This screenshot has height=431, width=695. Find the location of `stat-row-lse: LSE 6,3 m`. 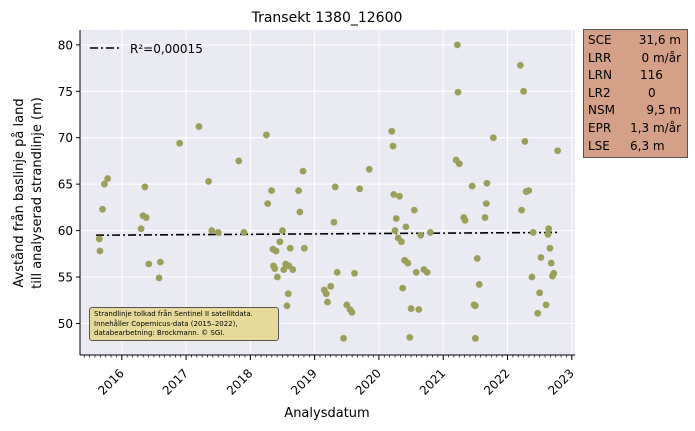

stat-row-lse: LSE 6,3 m is located at coordinates (635, 147).